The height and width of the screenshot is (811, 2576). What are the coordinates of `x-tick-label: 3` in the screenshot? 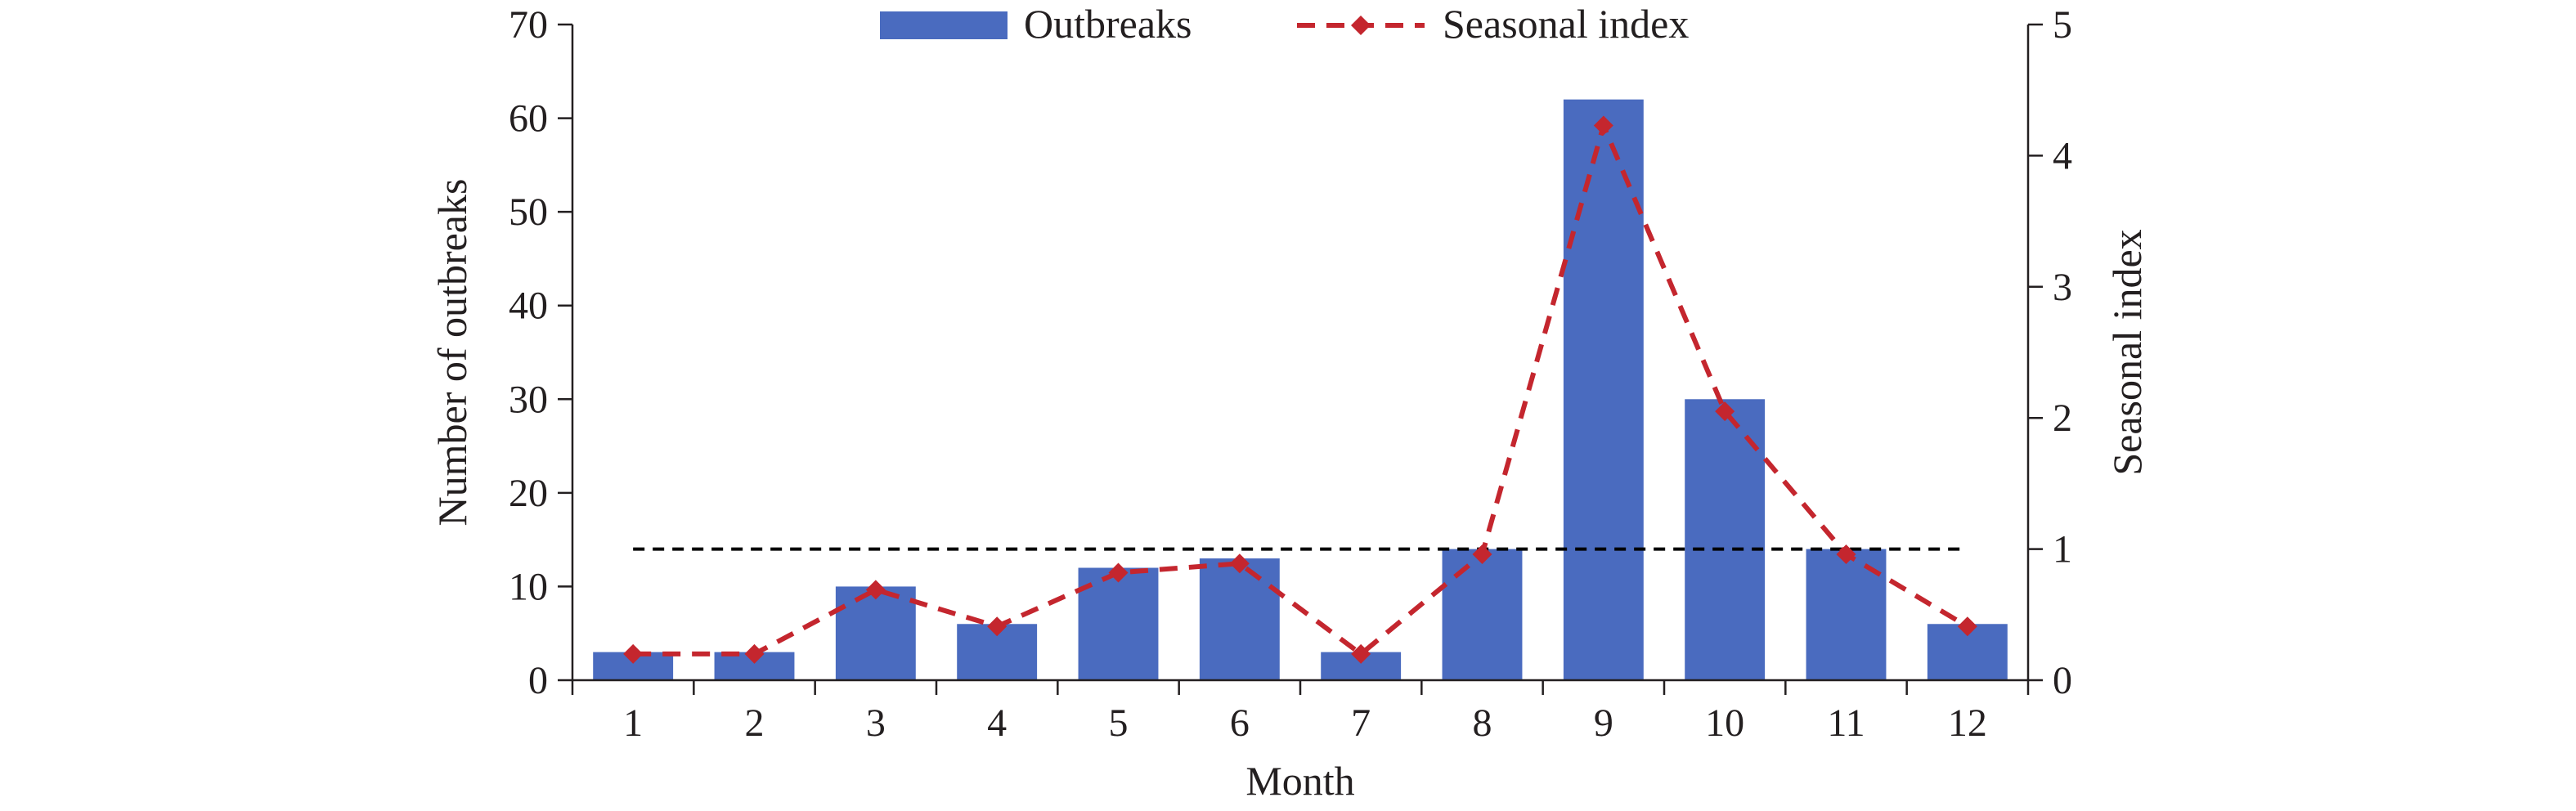 It's located at (876, 723).